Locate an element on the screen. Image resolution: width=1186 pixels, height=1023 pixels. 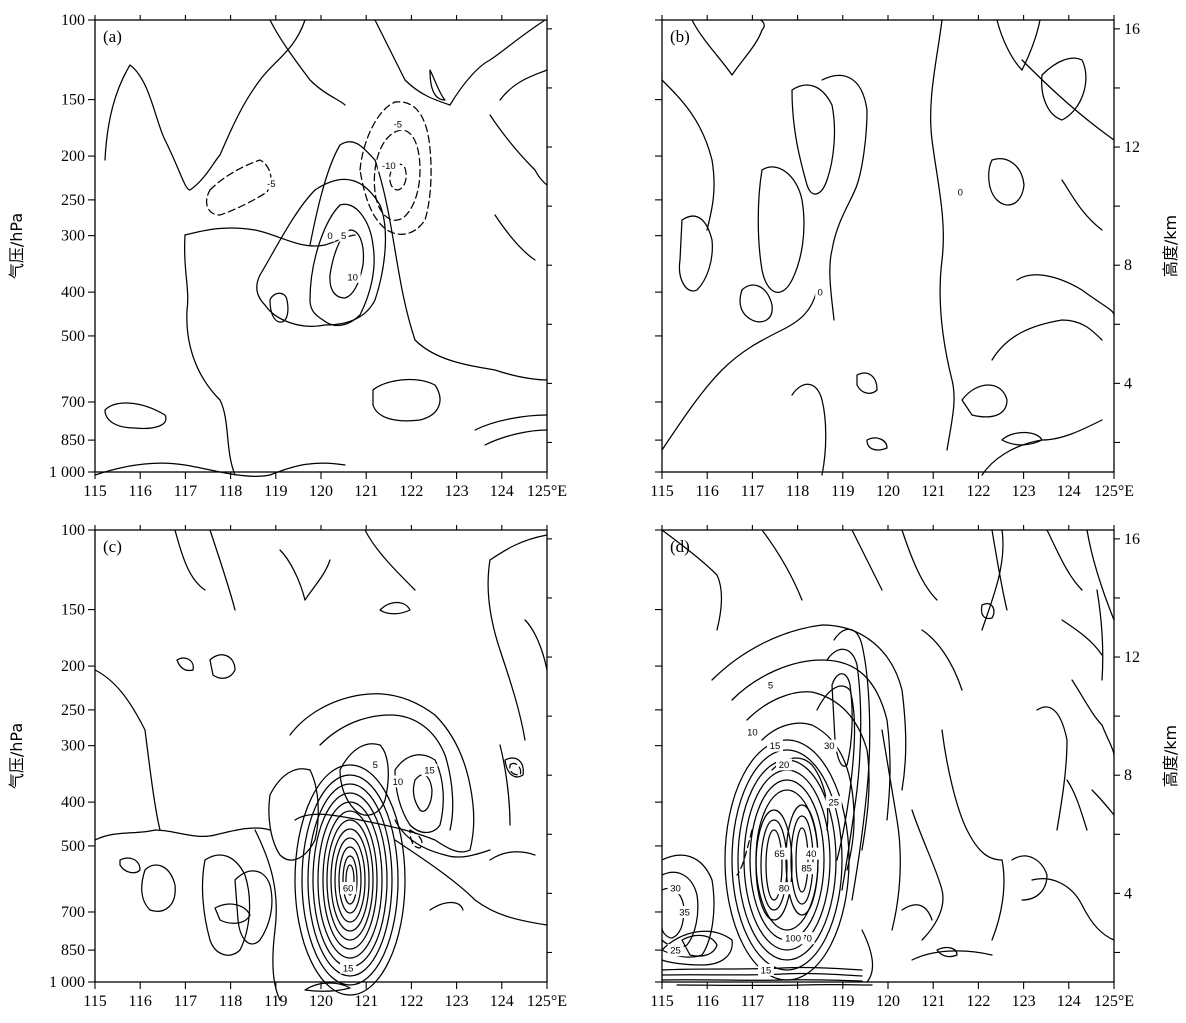
contour-label: 30 is located at coordinates (675, 889).